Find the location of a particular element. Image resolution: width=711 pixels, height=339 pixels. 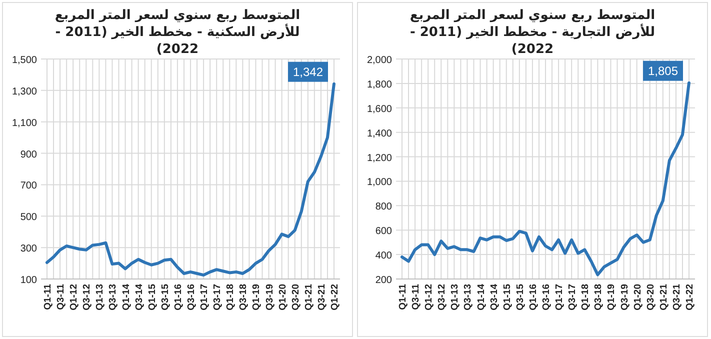

y-tick-label: 1,300 is located at coordinates (25, 92).